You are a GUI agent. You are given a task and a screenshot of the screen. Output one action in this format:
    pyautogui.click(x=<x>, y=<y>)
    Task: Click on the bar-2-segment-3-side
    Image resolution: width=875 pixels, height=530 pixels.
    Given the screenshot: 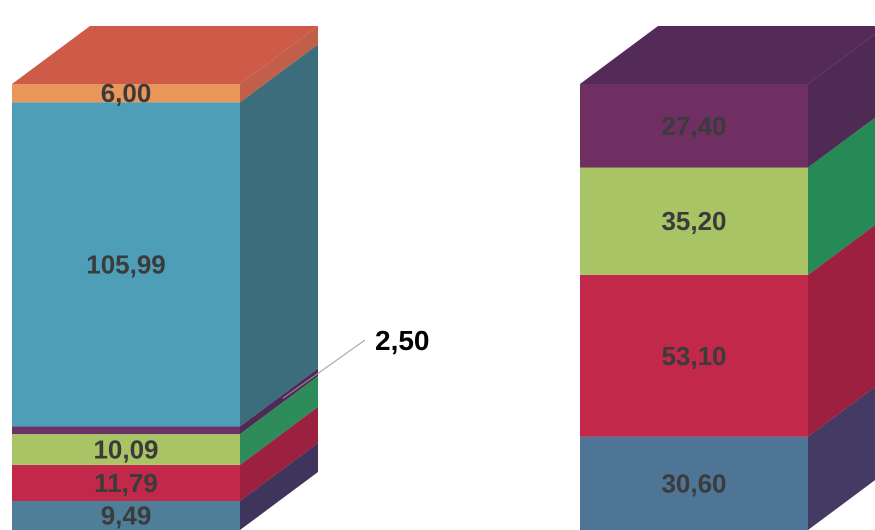 What is the action you would take?
    pyautogui.click(x=841, y=196)
    